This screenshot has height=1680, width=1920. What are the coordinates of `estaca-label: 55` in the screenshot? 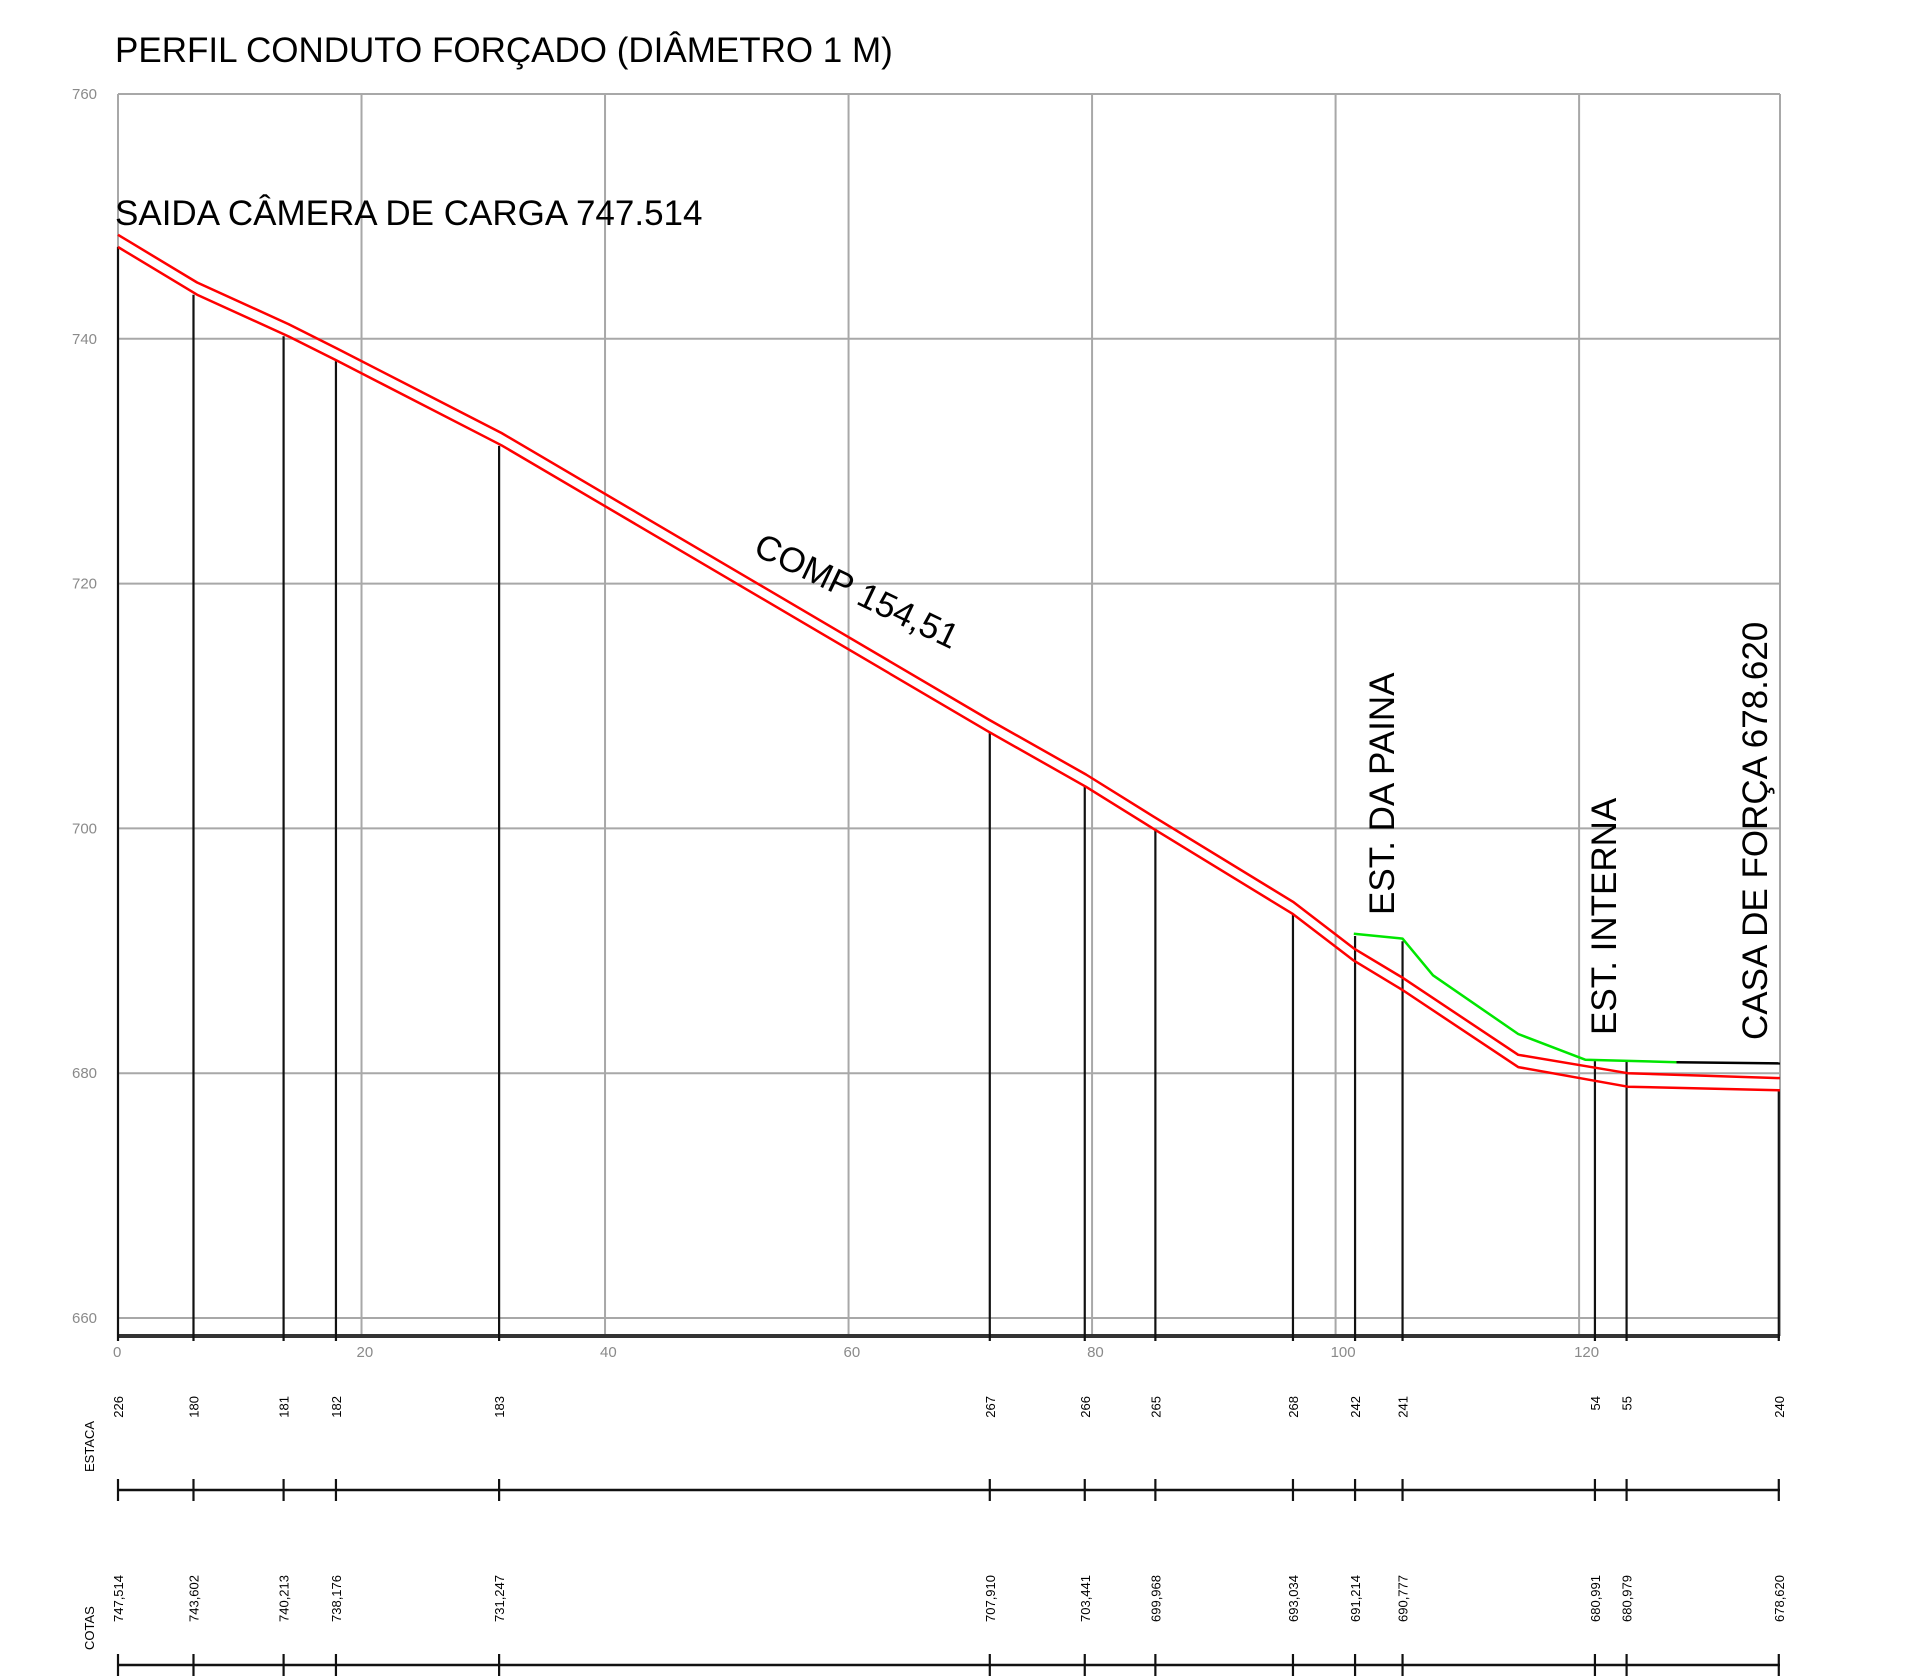 It's located at (1627, 1403).